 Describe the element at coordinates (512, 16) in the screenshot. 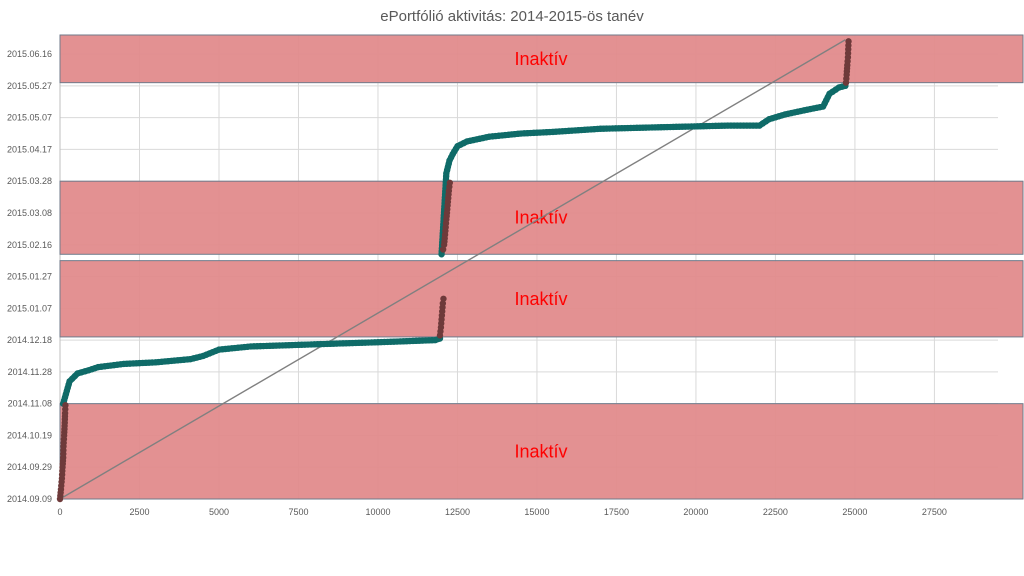

I see `chart-title: ePortfólió aktivitás: 2014-2015-ös tanév` at that location.